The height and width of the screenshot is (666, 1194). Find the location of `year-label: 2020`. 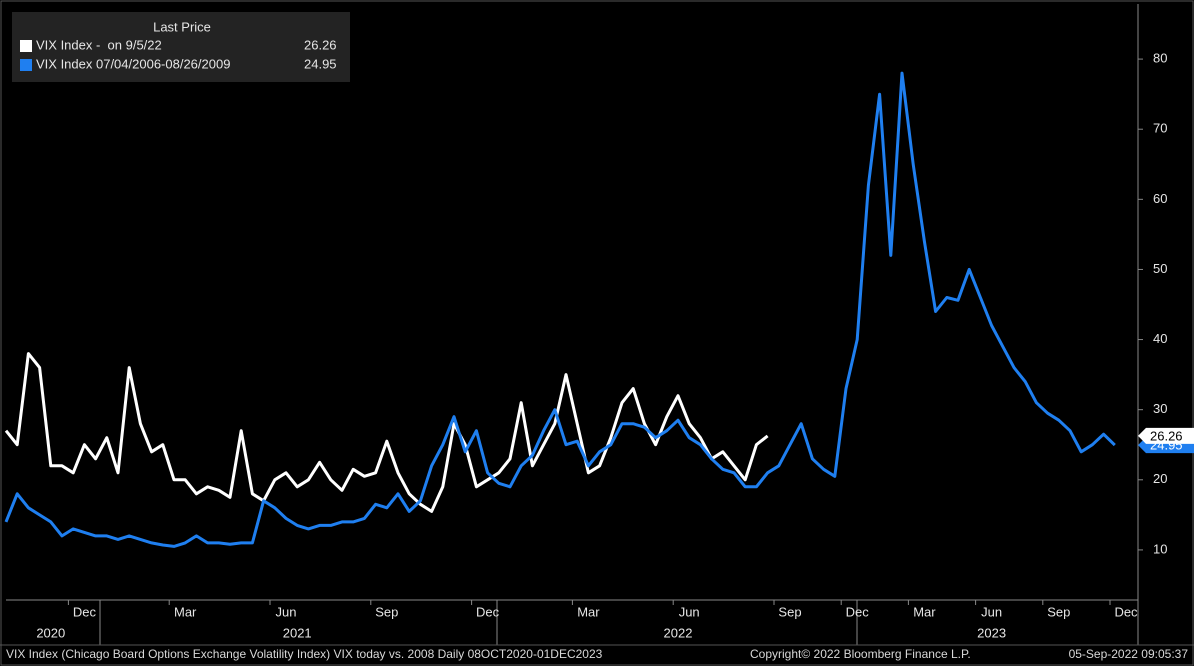

year-label: 2020 is located at coordinates (50, 632).